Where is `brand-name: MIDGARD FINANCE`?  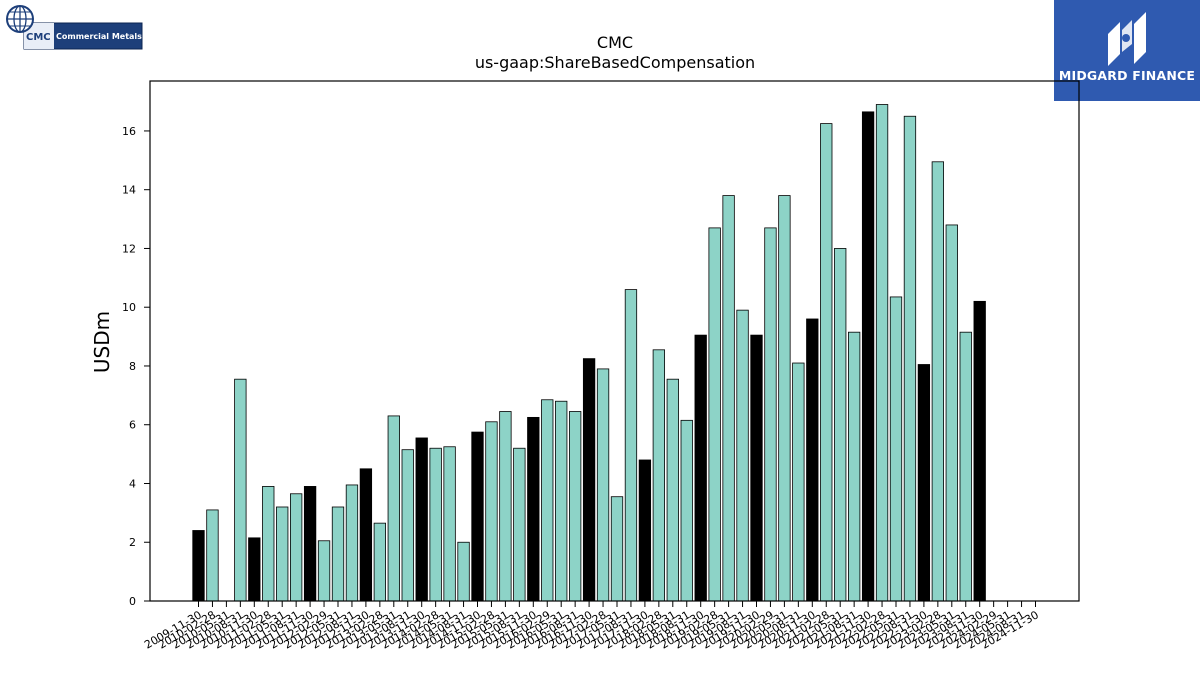 brand-name: MIDGARD FINANCE is located at coordinates (1127, 75).